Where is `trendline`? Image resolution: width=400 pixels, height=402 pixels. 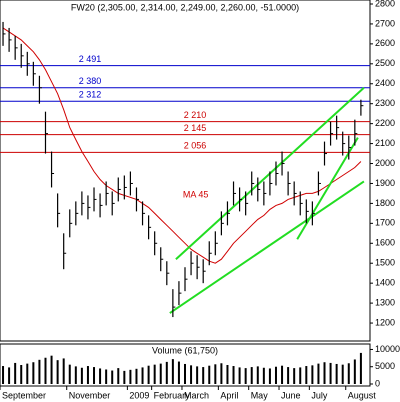
trendline is located at coordinates (327, 188).